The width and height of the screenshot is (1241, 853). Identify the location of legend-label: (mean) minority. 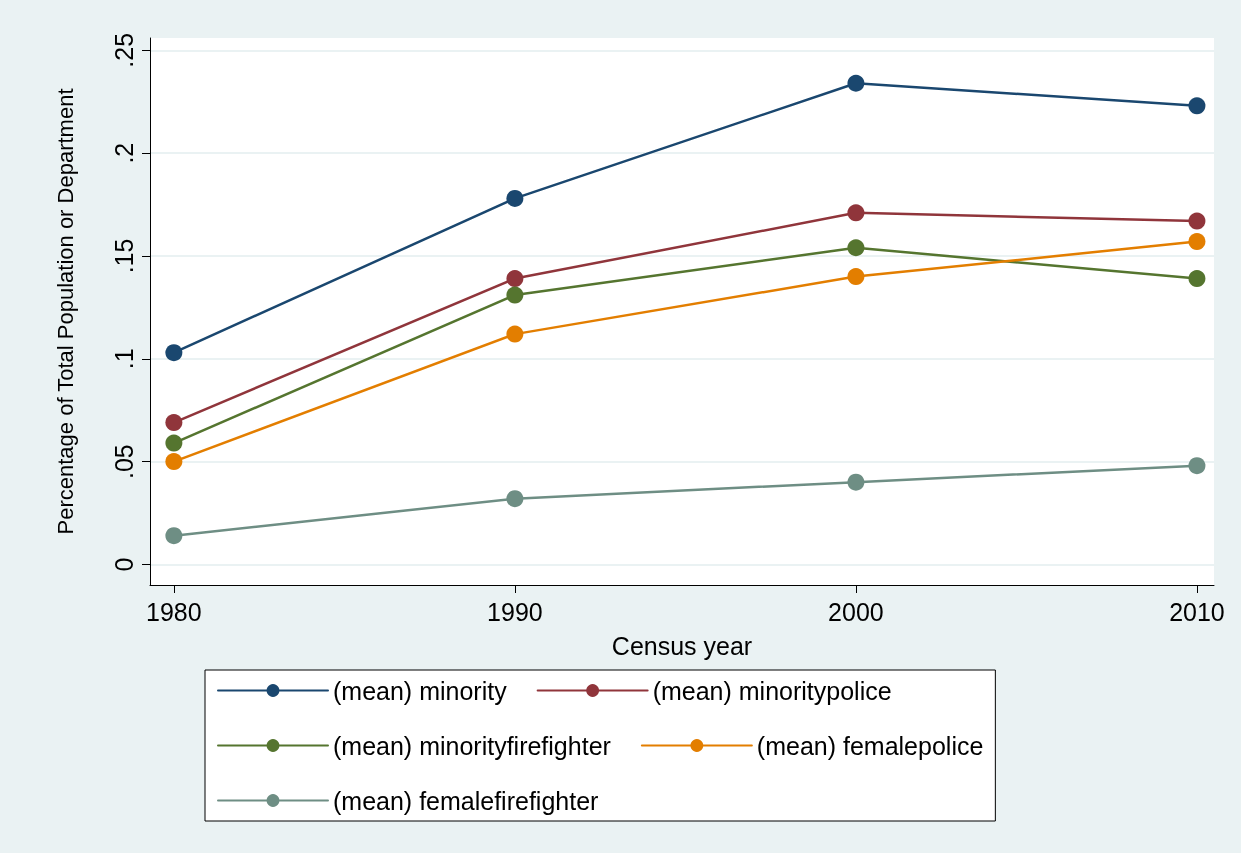
(420, 690).